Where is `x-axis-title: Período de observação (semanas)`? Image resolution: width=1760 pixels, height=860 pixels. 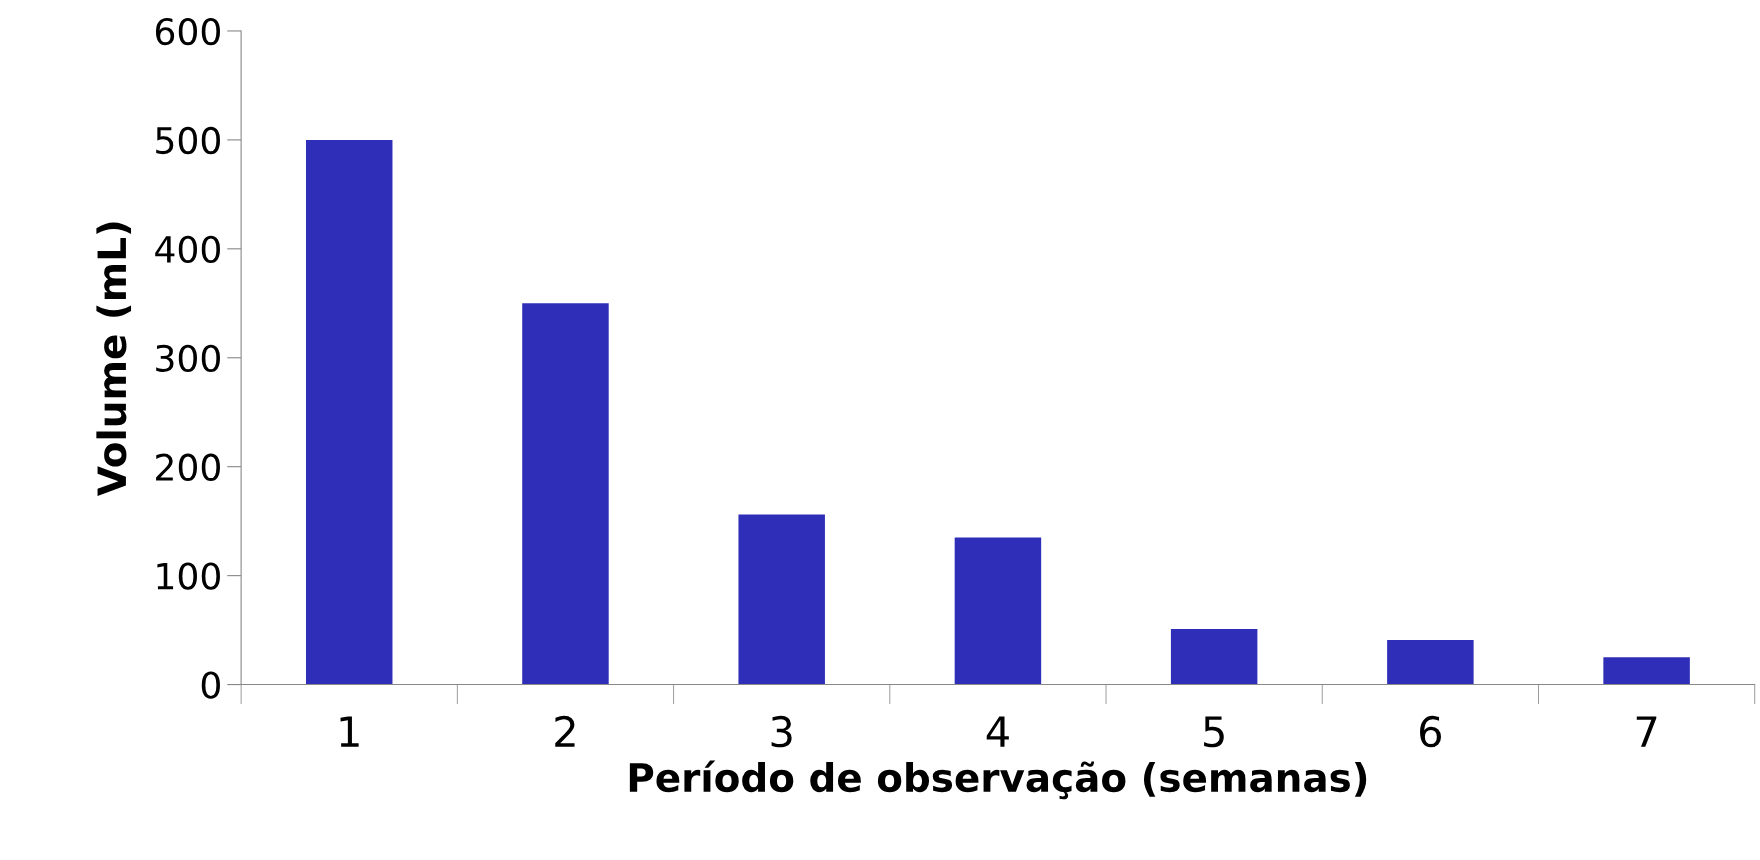
x-axis-title: Período de observação (semanas) is located at coordinates (998, 780).